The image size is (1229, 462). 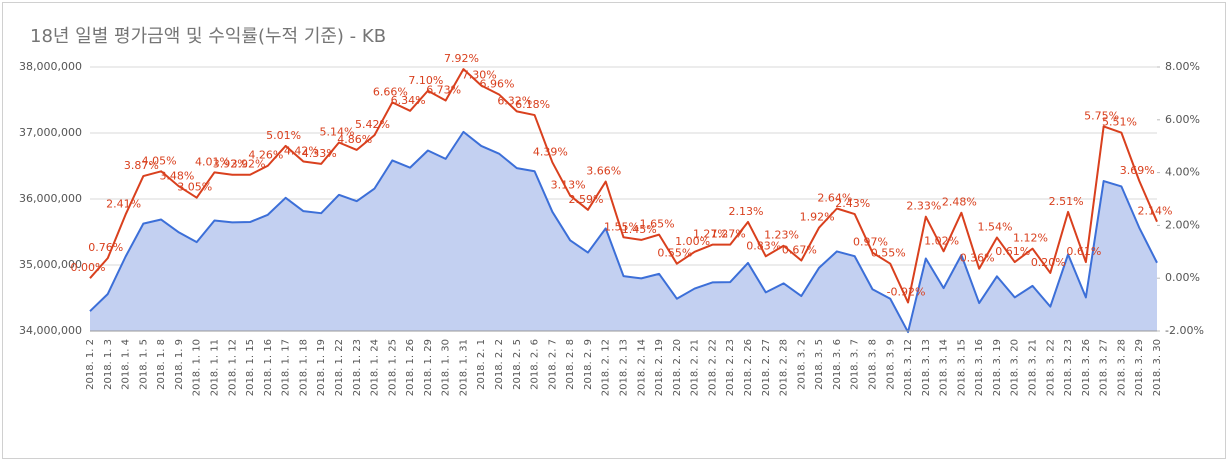 What do you see at coordinates (301, 151) in the screenshot?
I see `data-label: 4.42%` at bounding box center [301, 151].